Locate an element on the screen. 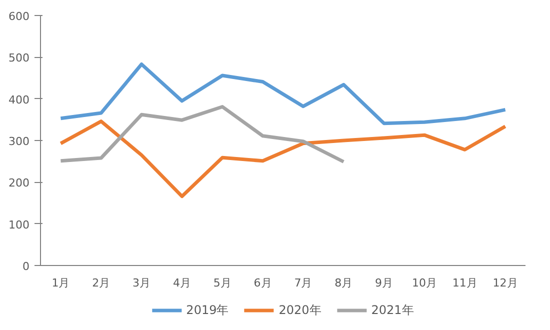 Image resolution: width=550 pixels, height=330 pixels. legend-label: 2020年 is located at coordinates (300, 310).